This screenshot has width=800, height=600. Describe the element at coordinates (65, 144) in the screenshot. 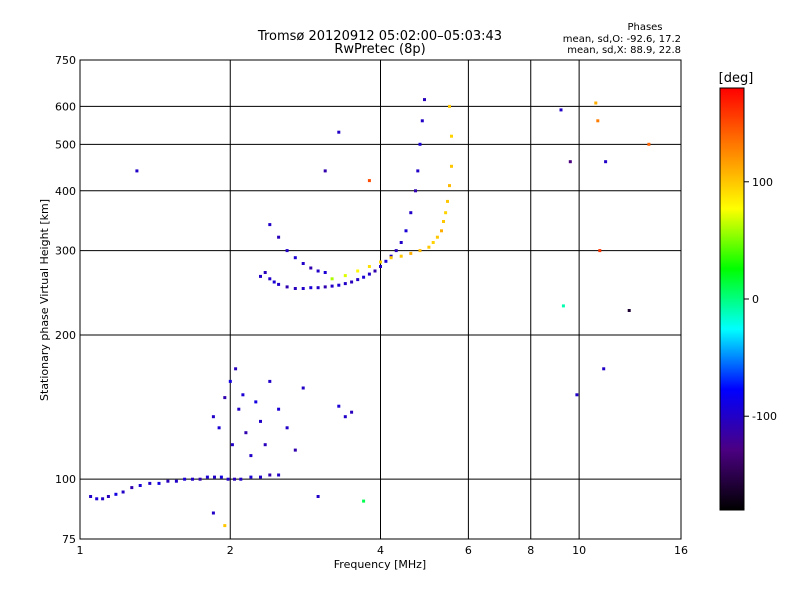

I see `y-tick-label-5: 500` at that location.